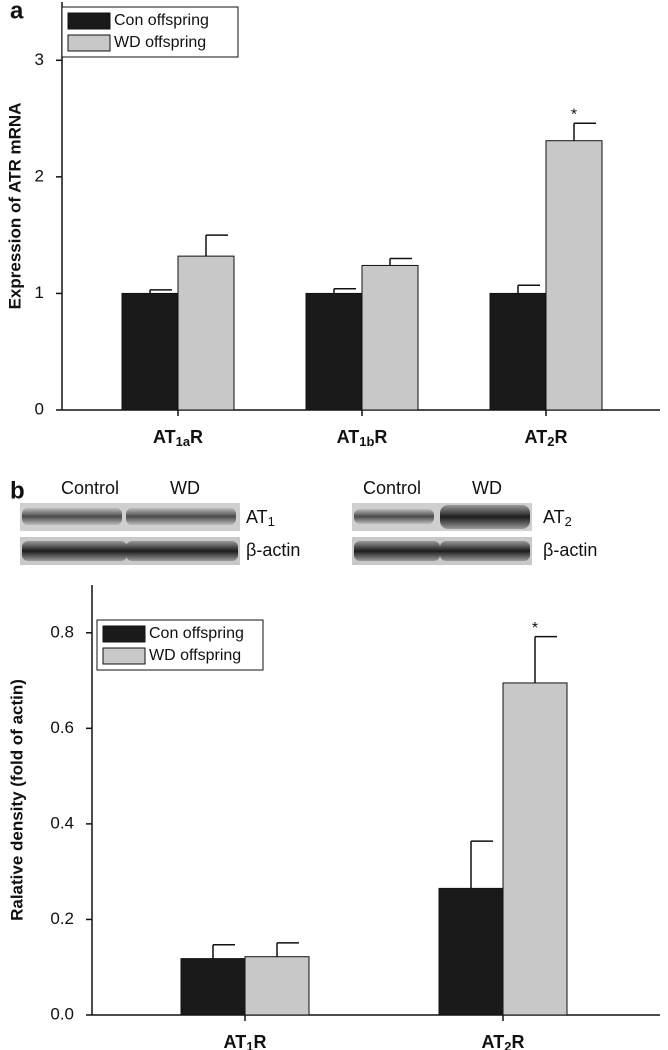  What do you see at coordinates (260, 518) in the screenshot?
I see `blot-row-label: AT1` at bounding box center [260, 518].